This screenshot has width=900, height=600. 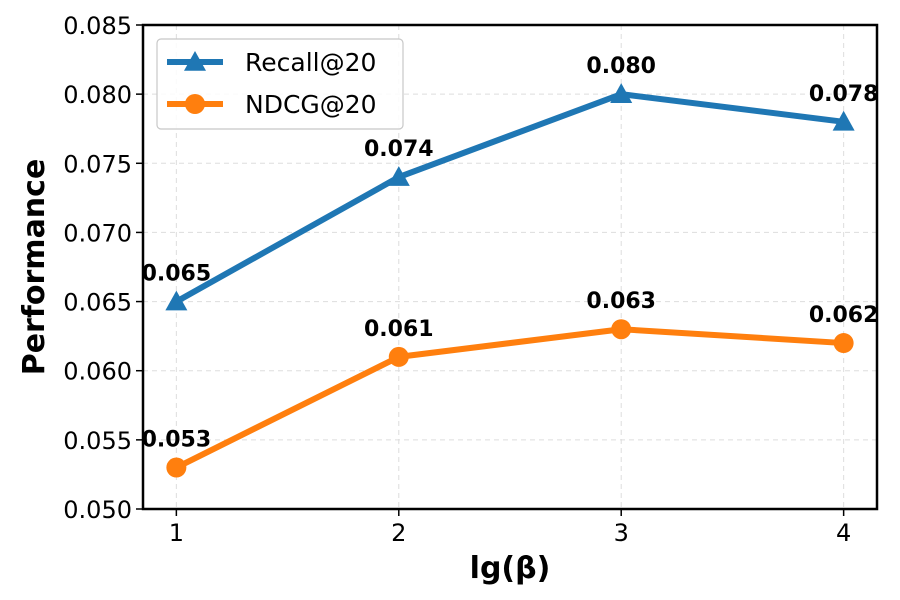 I want to click on y-tick-label: 0.075, so click(x=97, y=164).